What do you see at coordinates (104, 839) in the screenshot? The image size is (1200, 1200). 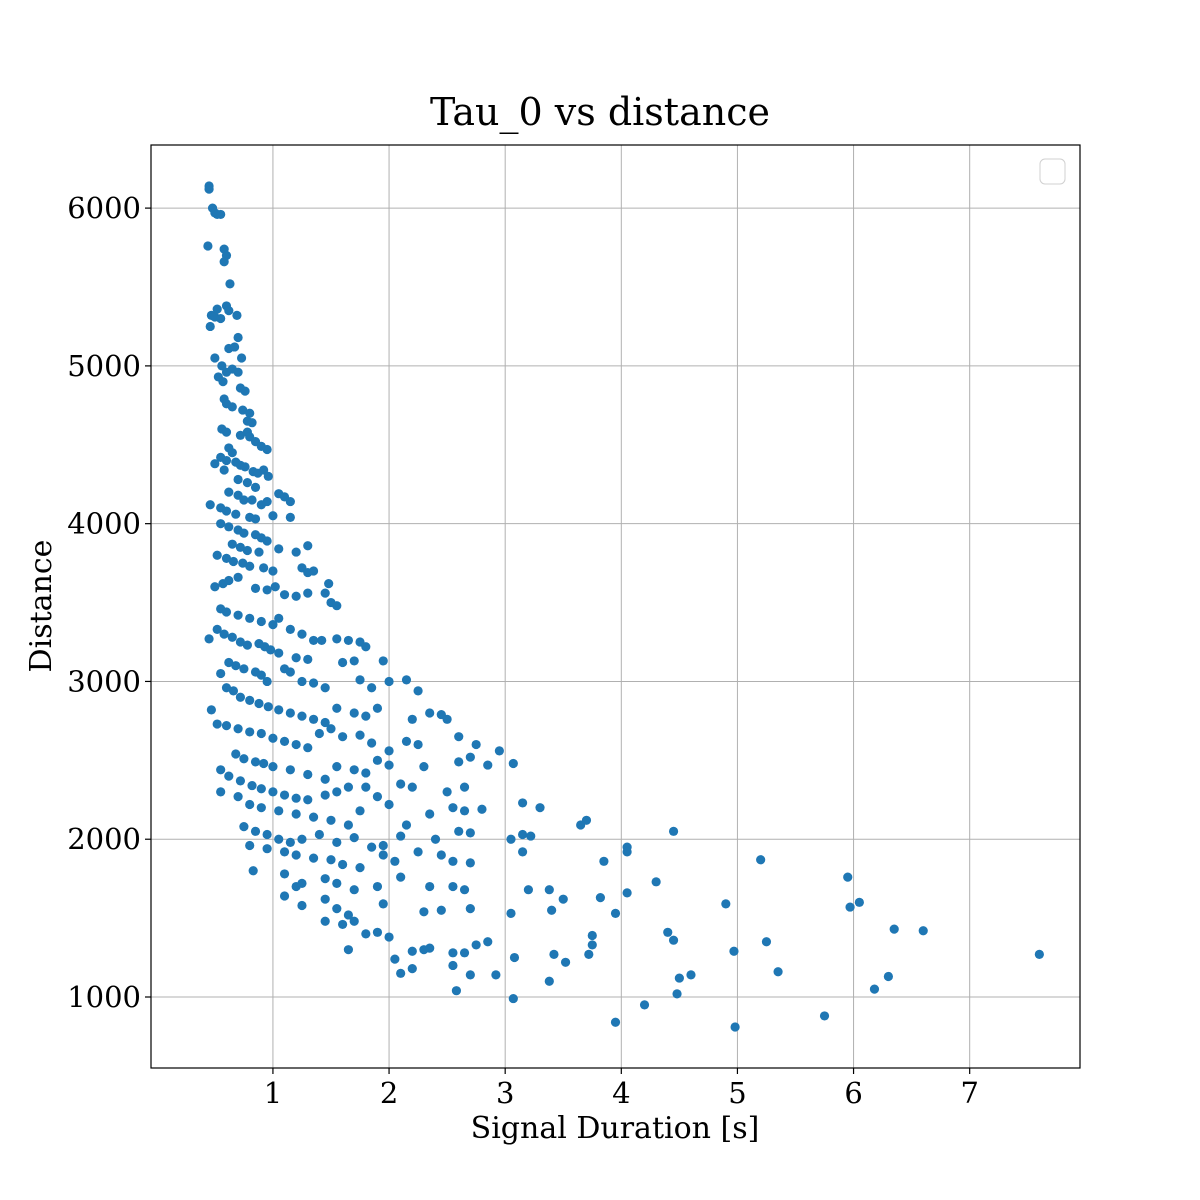 I see `y-tick-label: 2000` at bounding box center [104, 839].